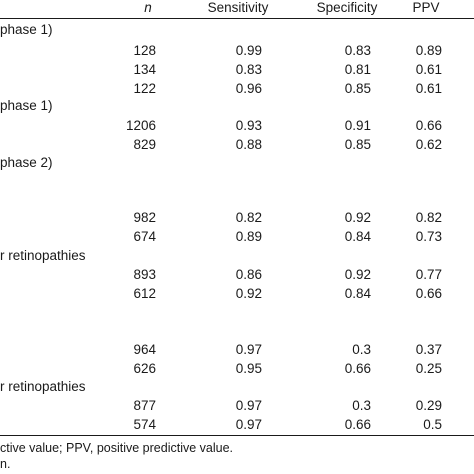 The image size is (474, 474). What do you see at coordinates (140, 125) in the screenshot?
I see `cell-n: 1206` at bounding box center [140, 125].